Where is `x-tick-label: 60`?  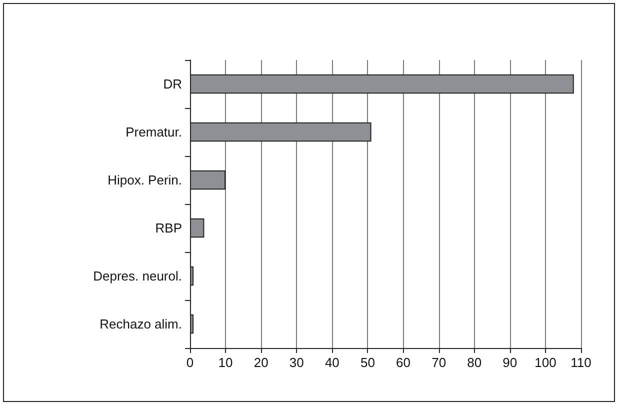
x-tick-label: 60 is located at coordinates (403, 362).